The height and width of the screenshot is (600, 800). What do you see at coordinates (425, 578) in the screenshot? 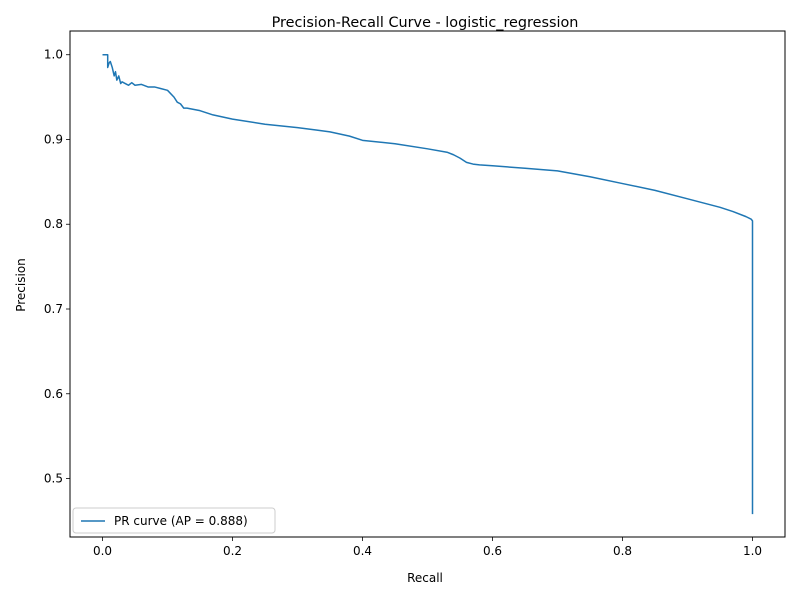
I see `x-axis-label: Recall` at bounding box center [425, 578].